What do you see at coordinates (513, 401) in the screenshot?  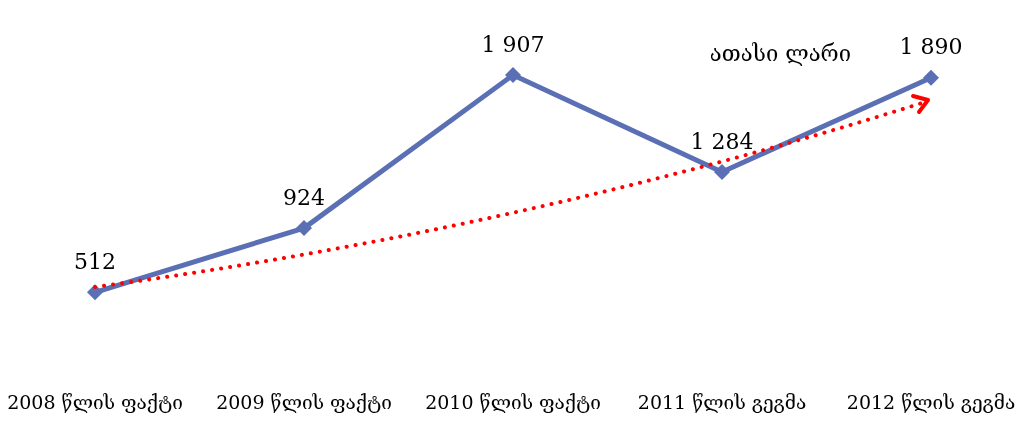 I see `x-tick-label: 2010 წლის ფაქტი` at bounding box center [513, 401].